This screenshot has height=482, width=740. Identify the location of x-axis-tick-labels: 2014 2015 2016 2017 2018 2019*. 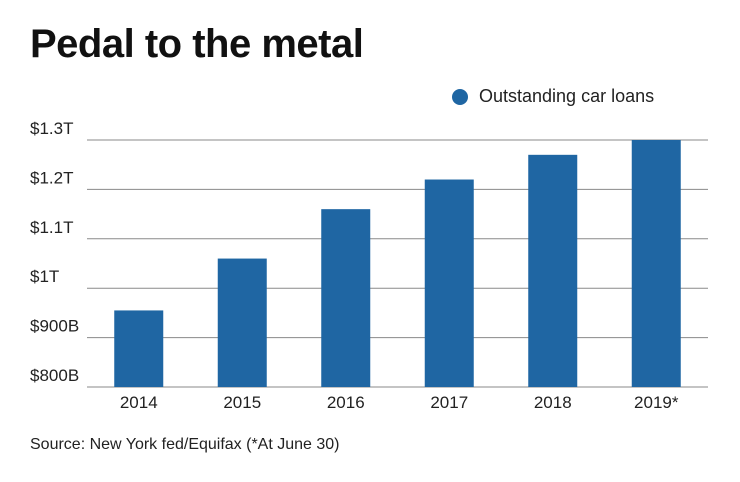
(399, 402).